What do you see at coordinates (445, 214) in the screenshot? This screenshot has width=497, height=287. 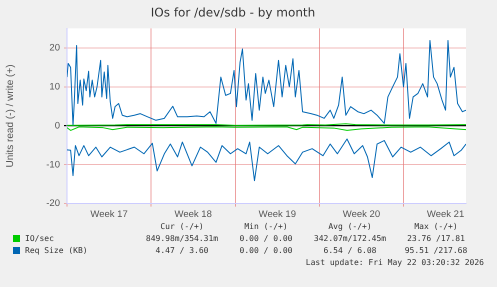 I see `x-tick-label: Week 21` at bounding box center [445, 214].